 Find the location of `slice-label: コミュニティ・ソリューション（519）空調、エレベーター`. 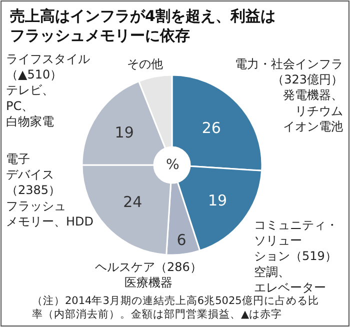

slice-label: コミュニティ・ソリューション（519）空調、エレベーター is located at coordinates (296, 256).